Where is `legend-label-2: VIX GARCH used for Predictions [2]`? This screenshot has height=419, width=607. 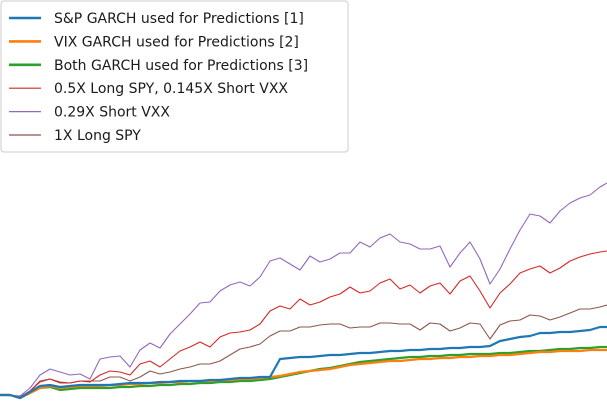 legend-label-2: VIX GARCH used for Predictions [2] is located at coordinates (176, 42).